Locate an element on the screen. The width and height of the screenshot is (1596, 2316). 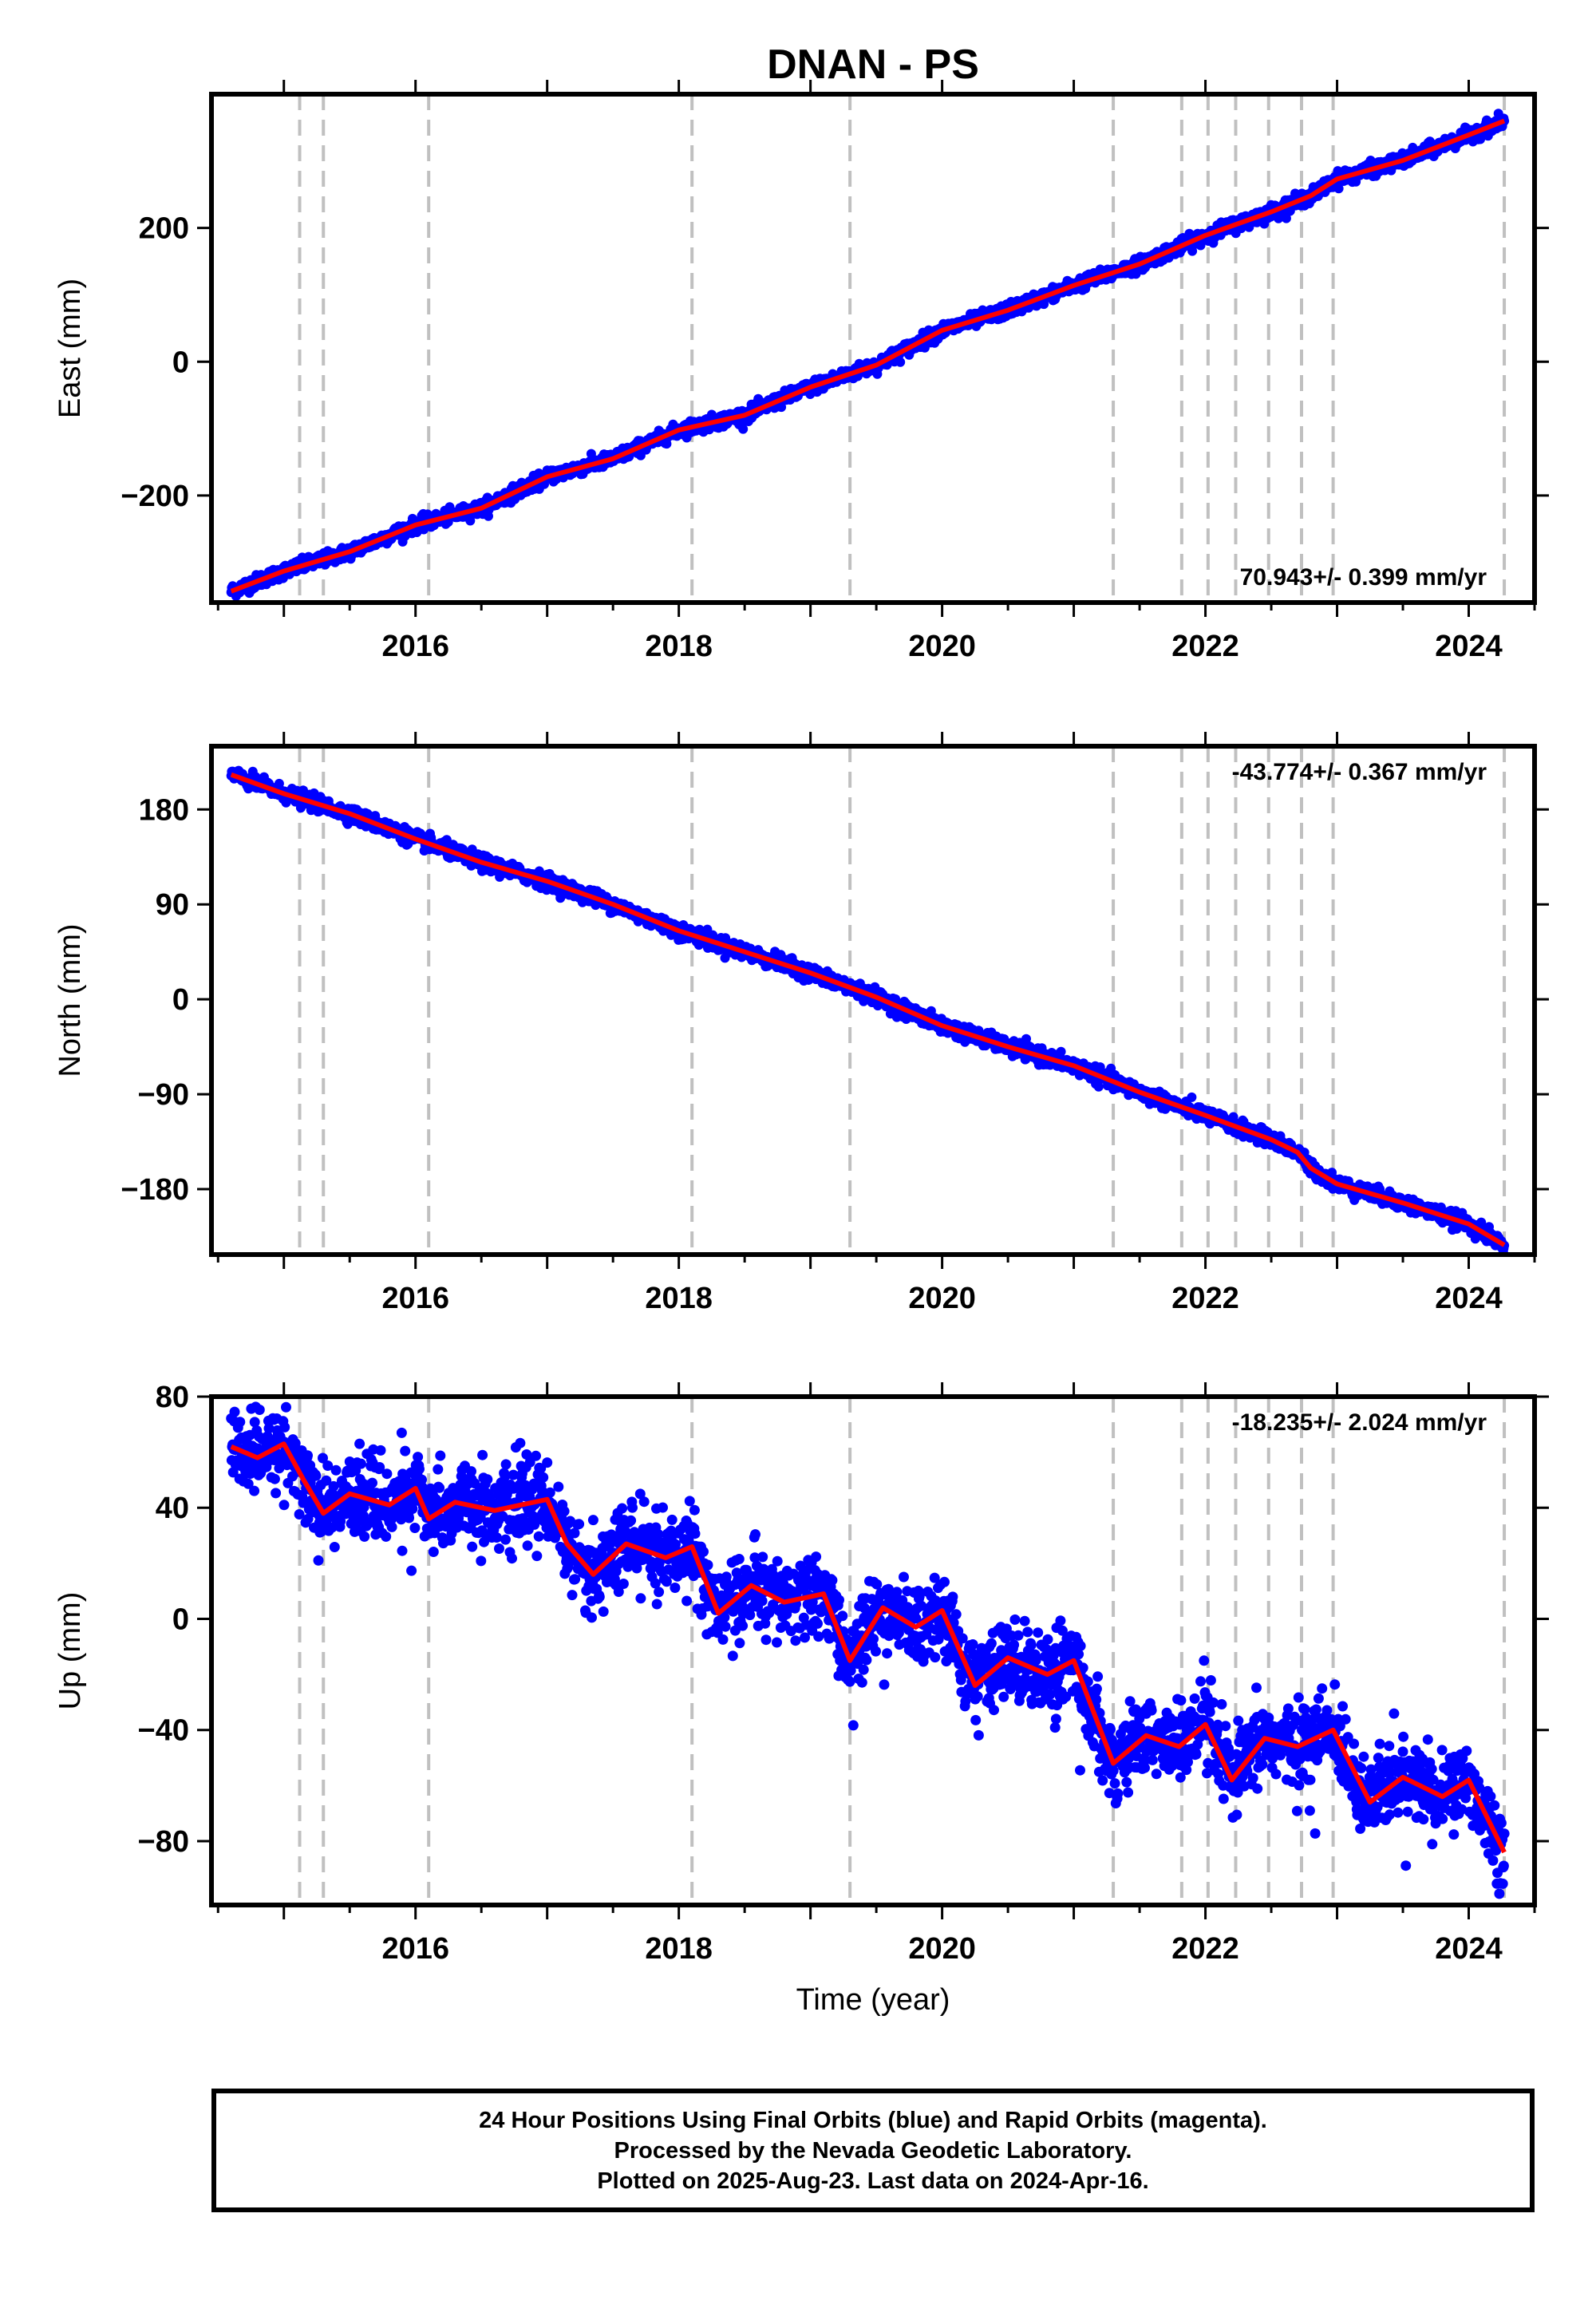
x-tick-label: 2022 is located at coordinates (1205, 646).